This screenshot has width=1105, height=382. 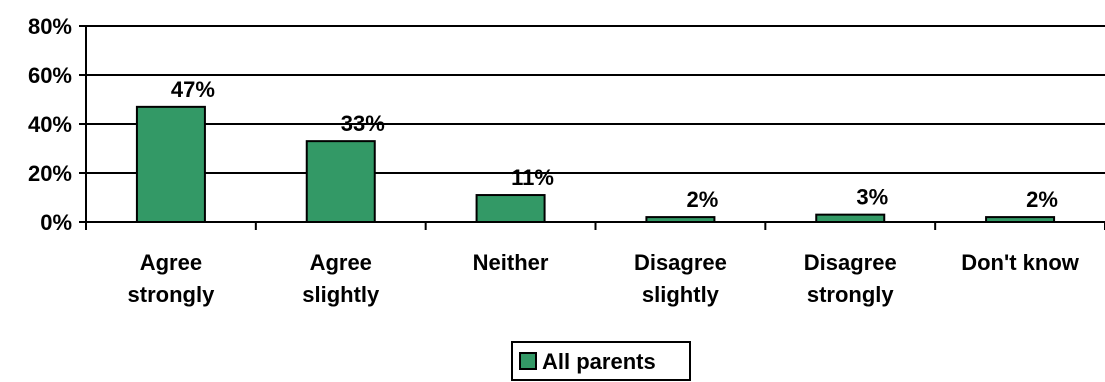 What do you see at coordinates (193, 89) in the screenshot?
I see `data-label: 47%` at bounding box center [193, 89].